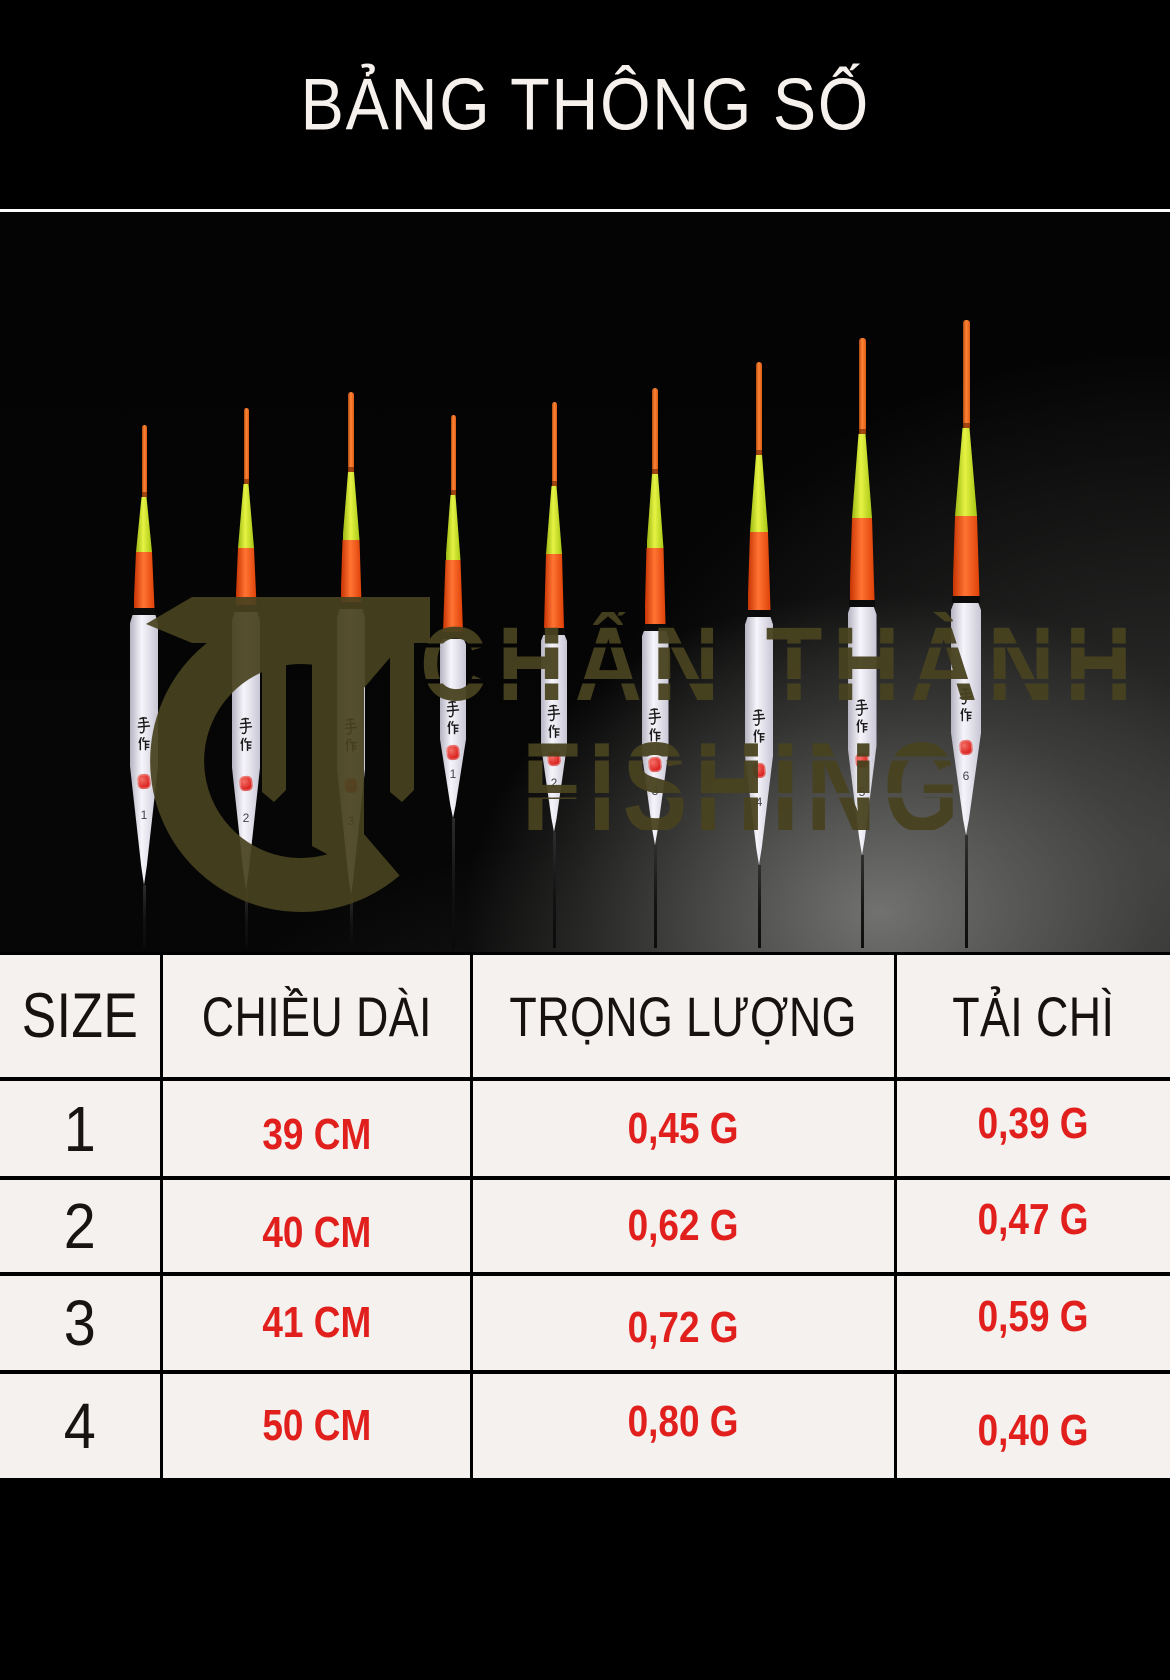 The height and width of the screenshot is (1680, 1170). I want to click on length-cell: 39 CM, so click(316, 1128).